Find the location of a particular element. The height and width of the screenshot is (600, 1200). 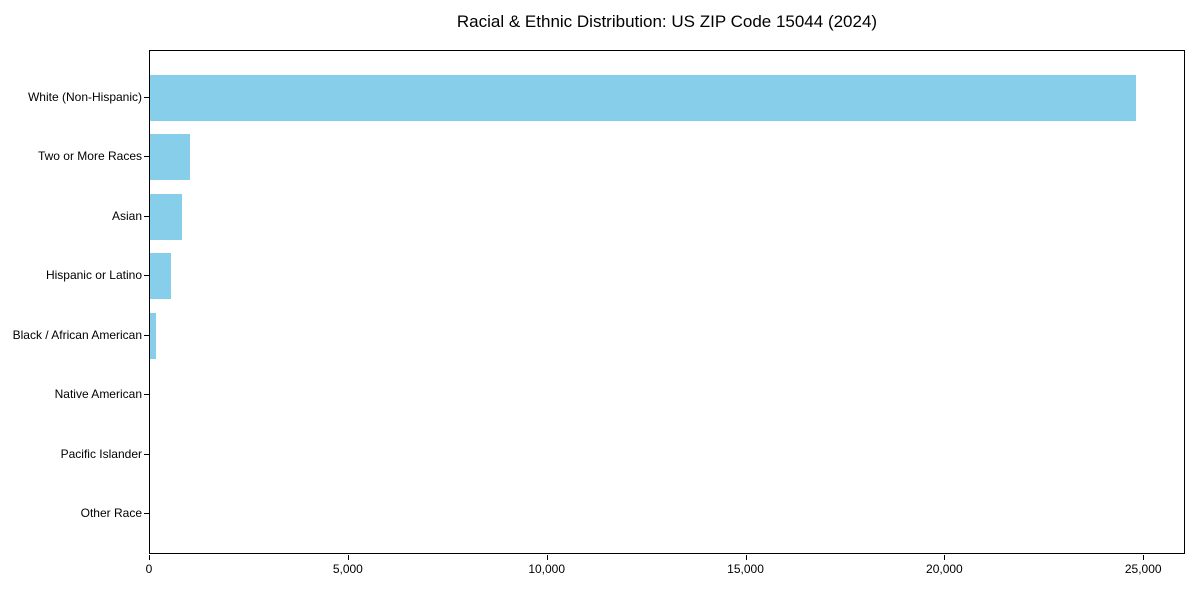

x-tick-label: 20,000 is located at coordinates (944, 569).